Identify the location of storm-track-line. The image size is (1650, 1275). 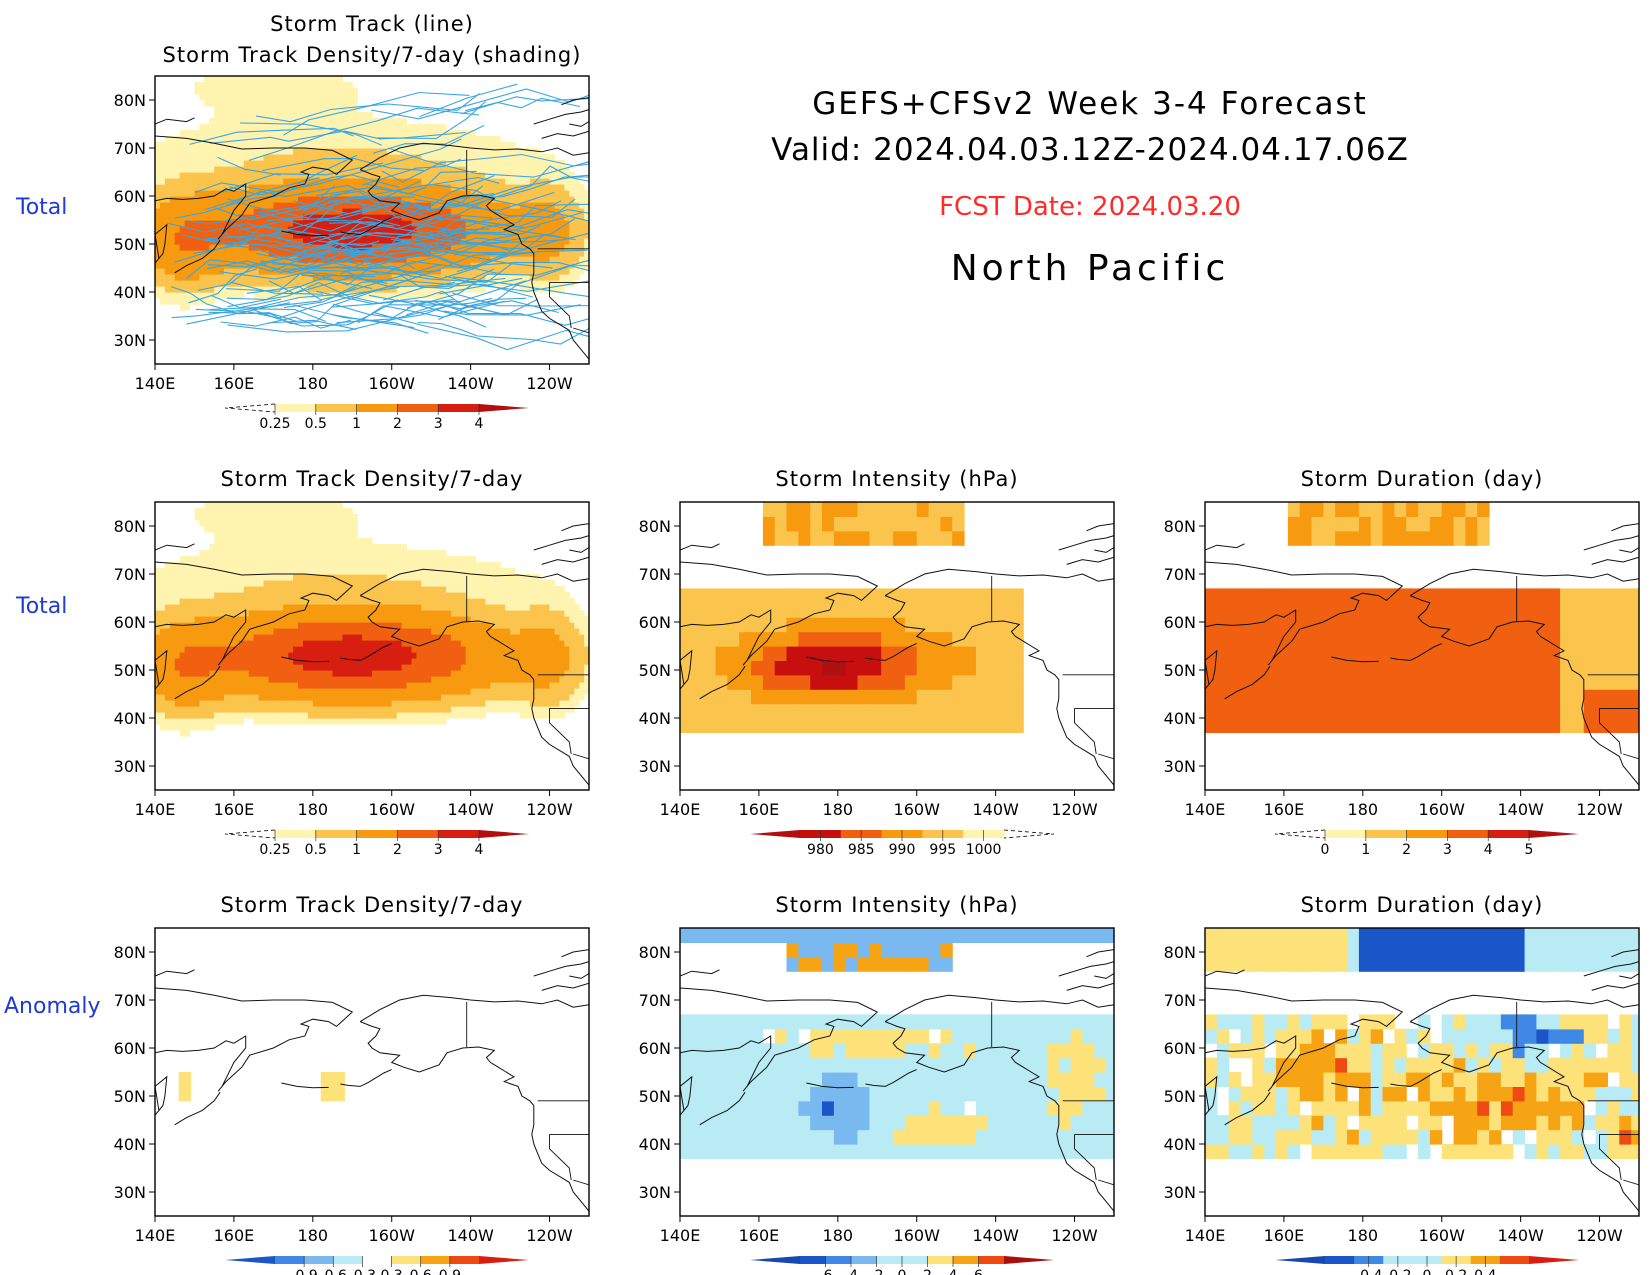
(435, 199).